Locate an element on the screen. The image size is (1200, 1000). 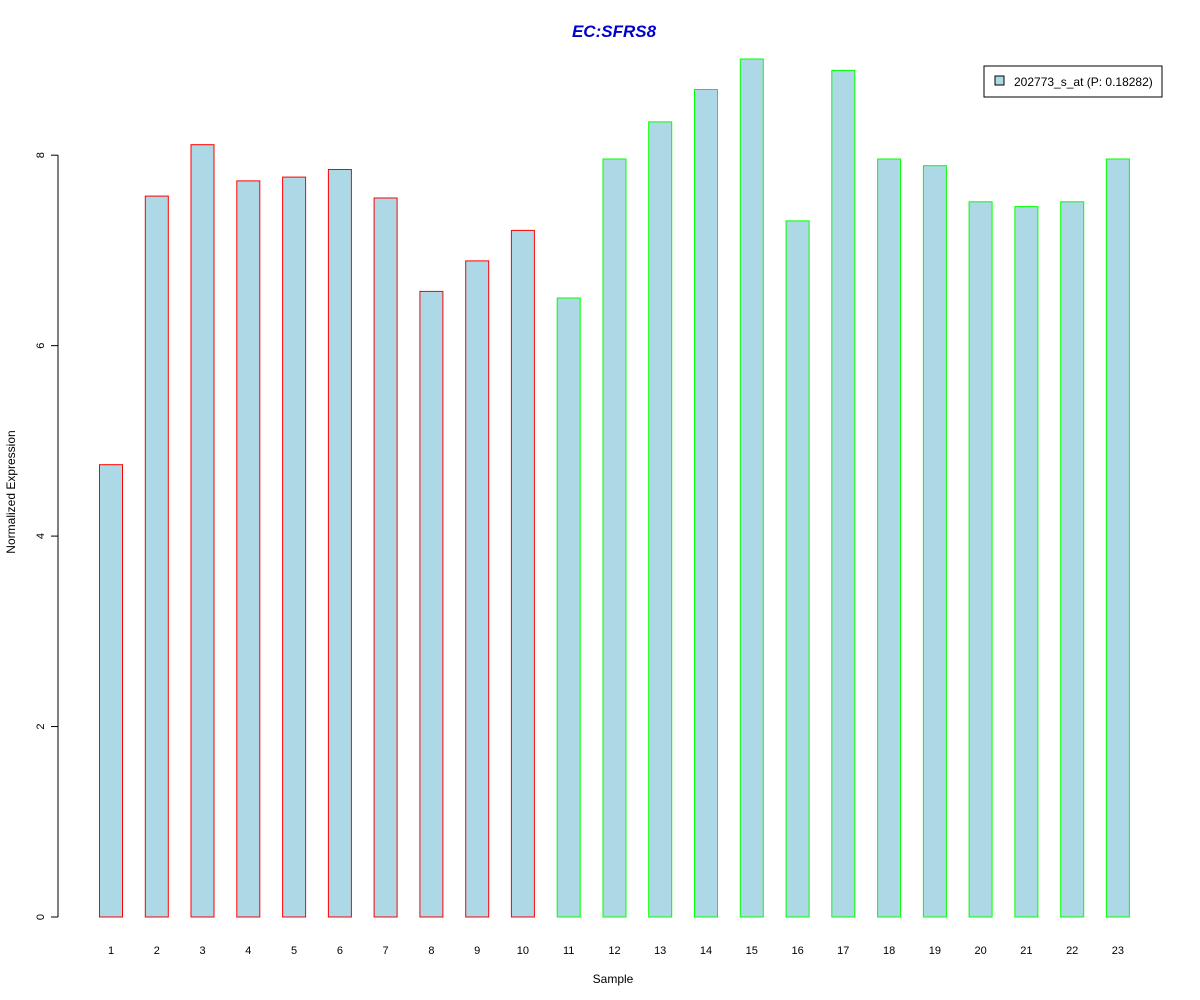
legend: 202773_s_at (P: 0.18282) is located at coordinates (1073, 81).